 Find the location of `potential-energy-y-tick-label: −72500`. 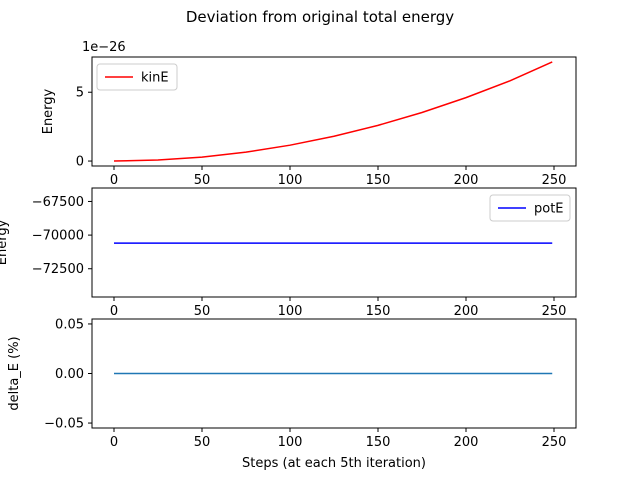

potential-energy-y-tick-label: −72500 is located at coordinates (58, 269).